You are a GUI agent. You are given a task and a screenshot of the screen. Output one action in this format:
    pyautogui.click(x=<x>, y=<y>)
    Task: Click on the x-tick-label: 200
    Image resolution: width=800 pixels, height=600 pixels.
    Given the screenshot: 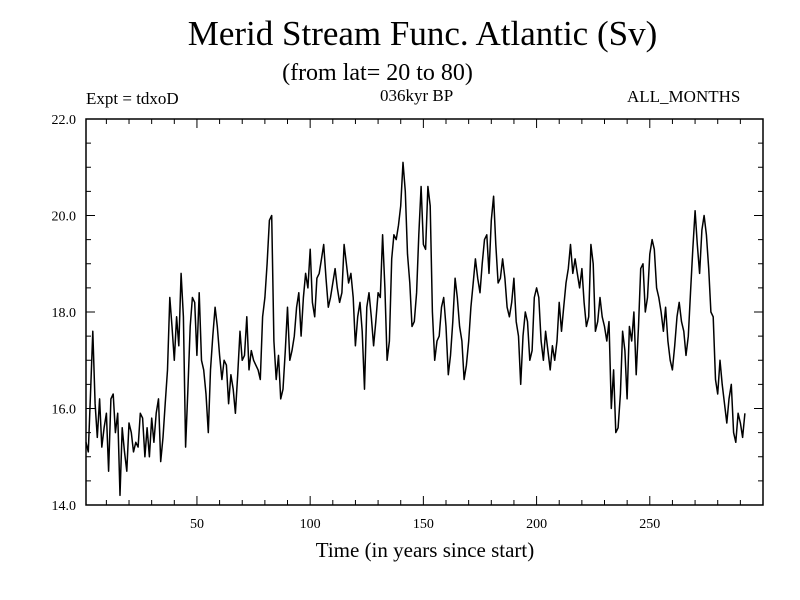 What is the action you would take?
    pyautogui.click(x=536, y=524)
    